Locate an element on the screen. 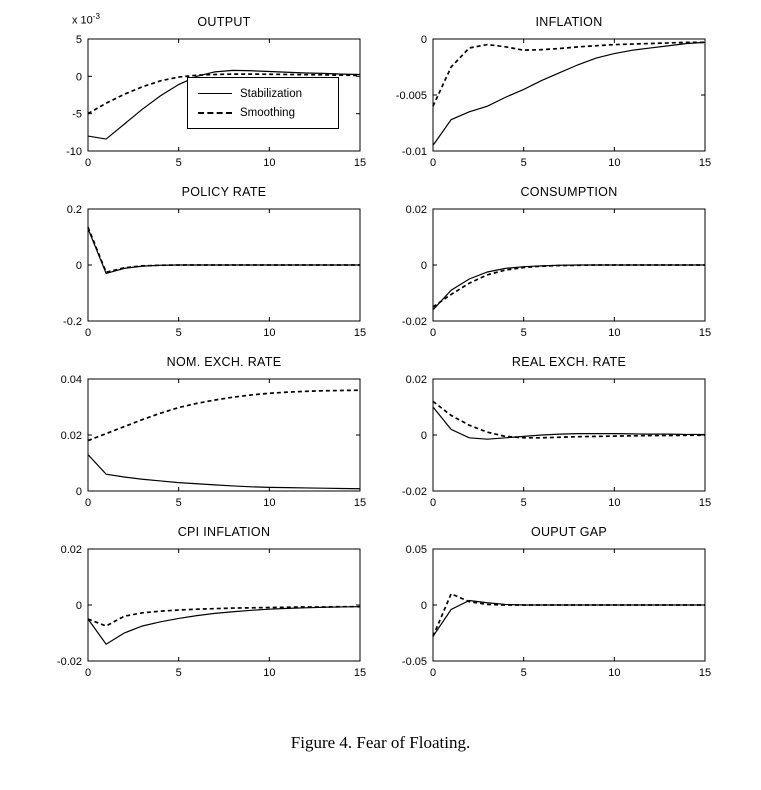  y-tick-label: 5 is located at coordinates (79, 40).